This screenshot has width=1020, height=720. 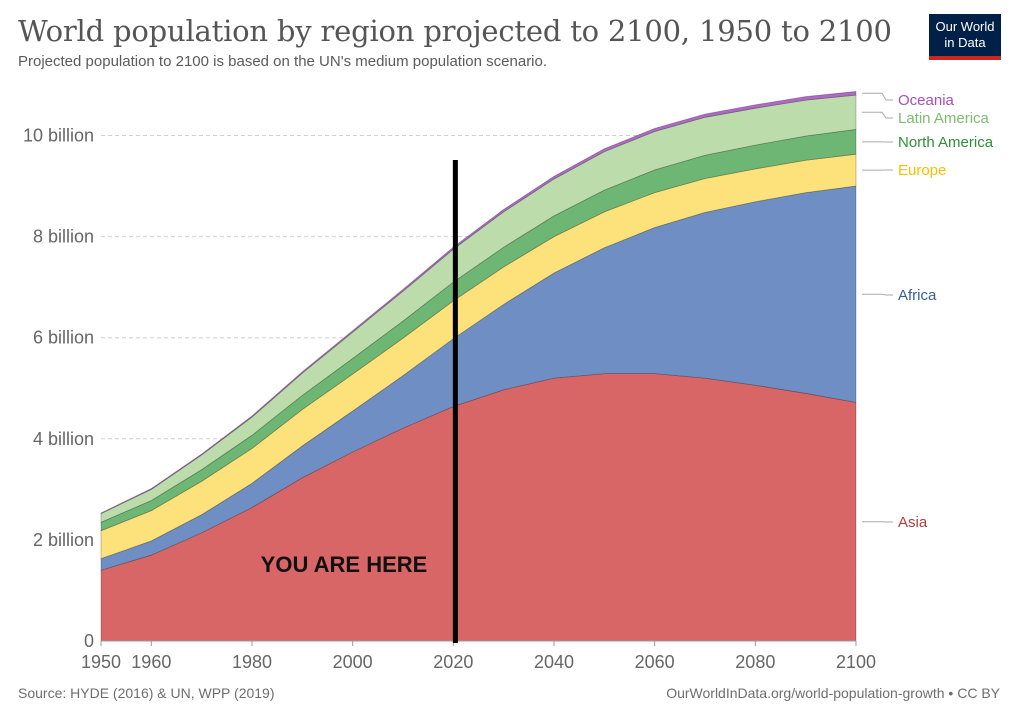 I want to click on y-tick-label-8: 8 billion, so click(x=63, y=237).